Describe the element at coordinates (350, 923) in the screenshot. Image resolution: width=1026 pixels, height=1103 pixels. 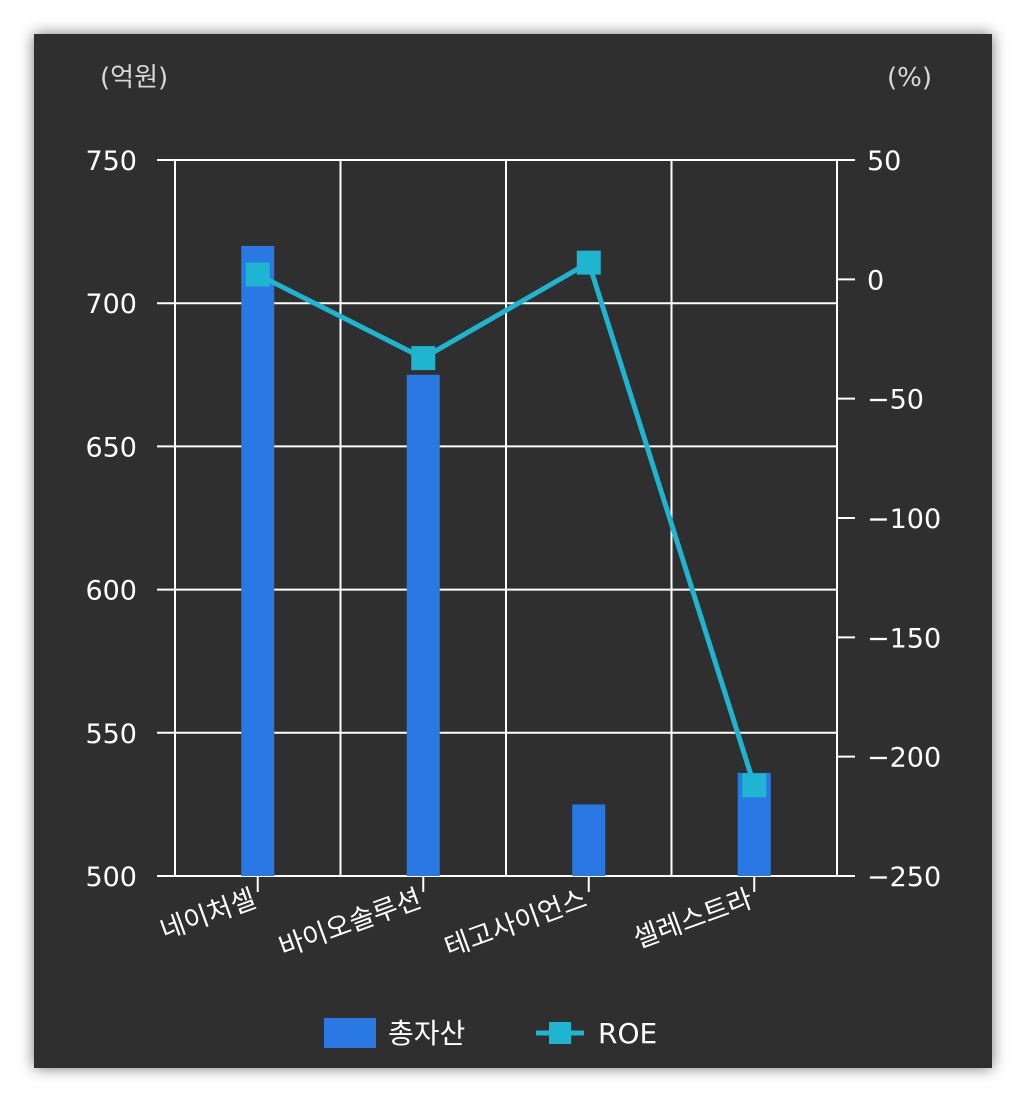
I see `x-tick-label: 바이오솔루션` at that location.